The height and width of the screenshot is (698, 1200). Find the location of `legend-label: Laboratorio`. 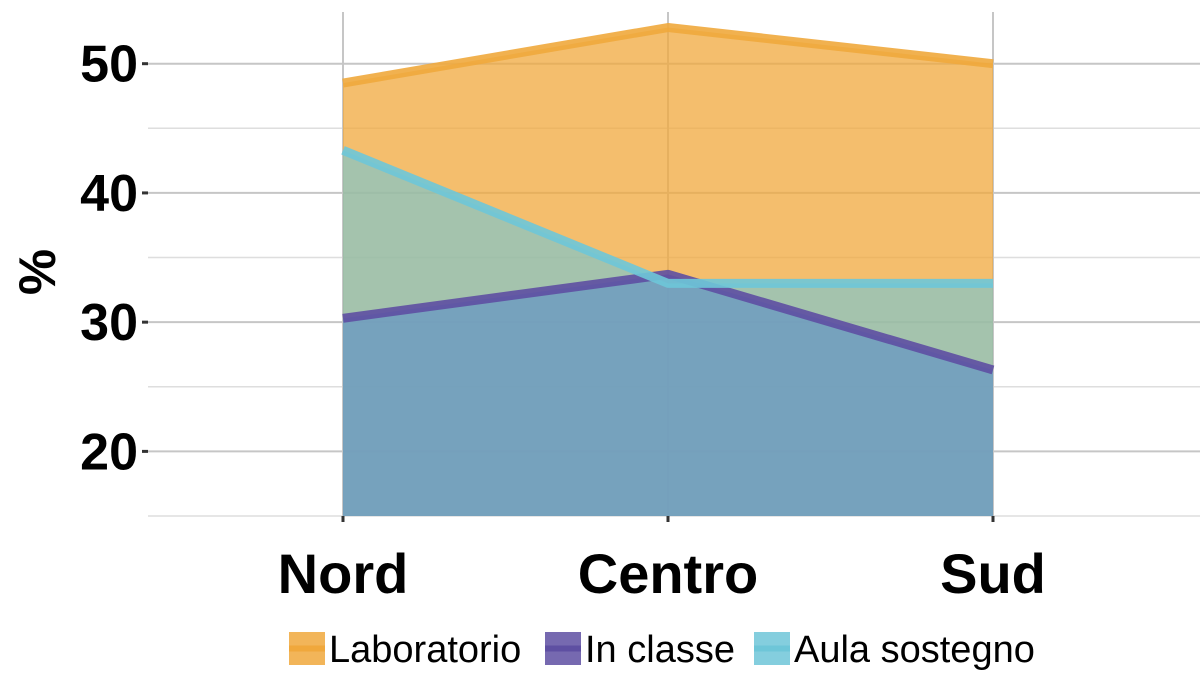

legend-label: Laboratorio is located at coordinates (425, 650).